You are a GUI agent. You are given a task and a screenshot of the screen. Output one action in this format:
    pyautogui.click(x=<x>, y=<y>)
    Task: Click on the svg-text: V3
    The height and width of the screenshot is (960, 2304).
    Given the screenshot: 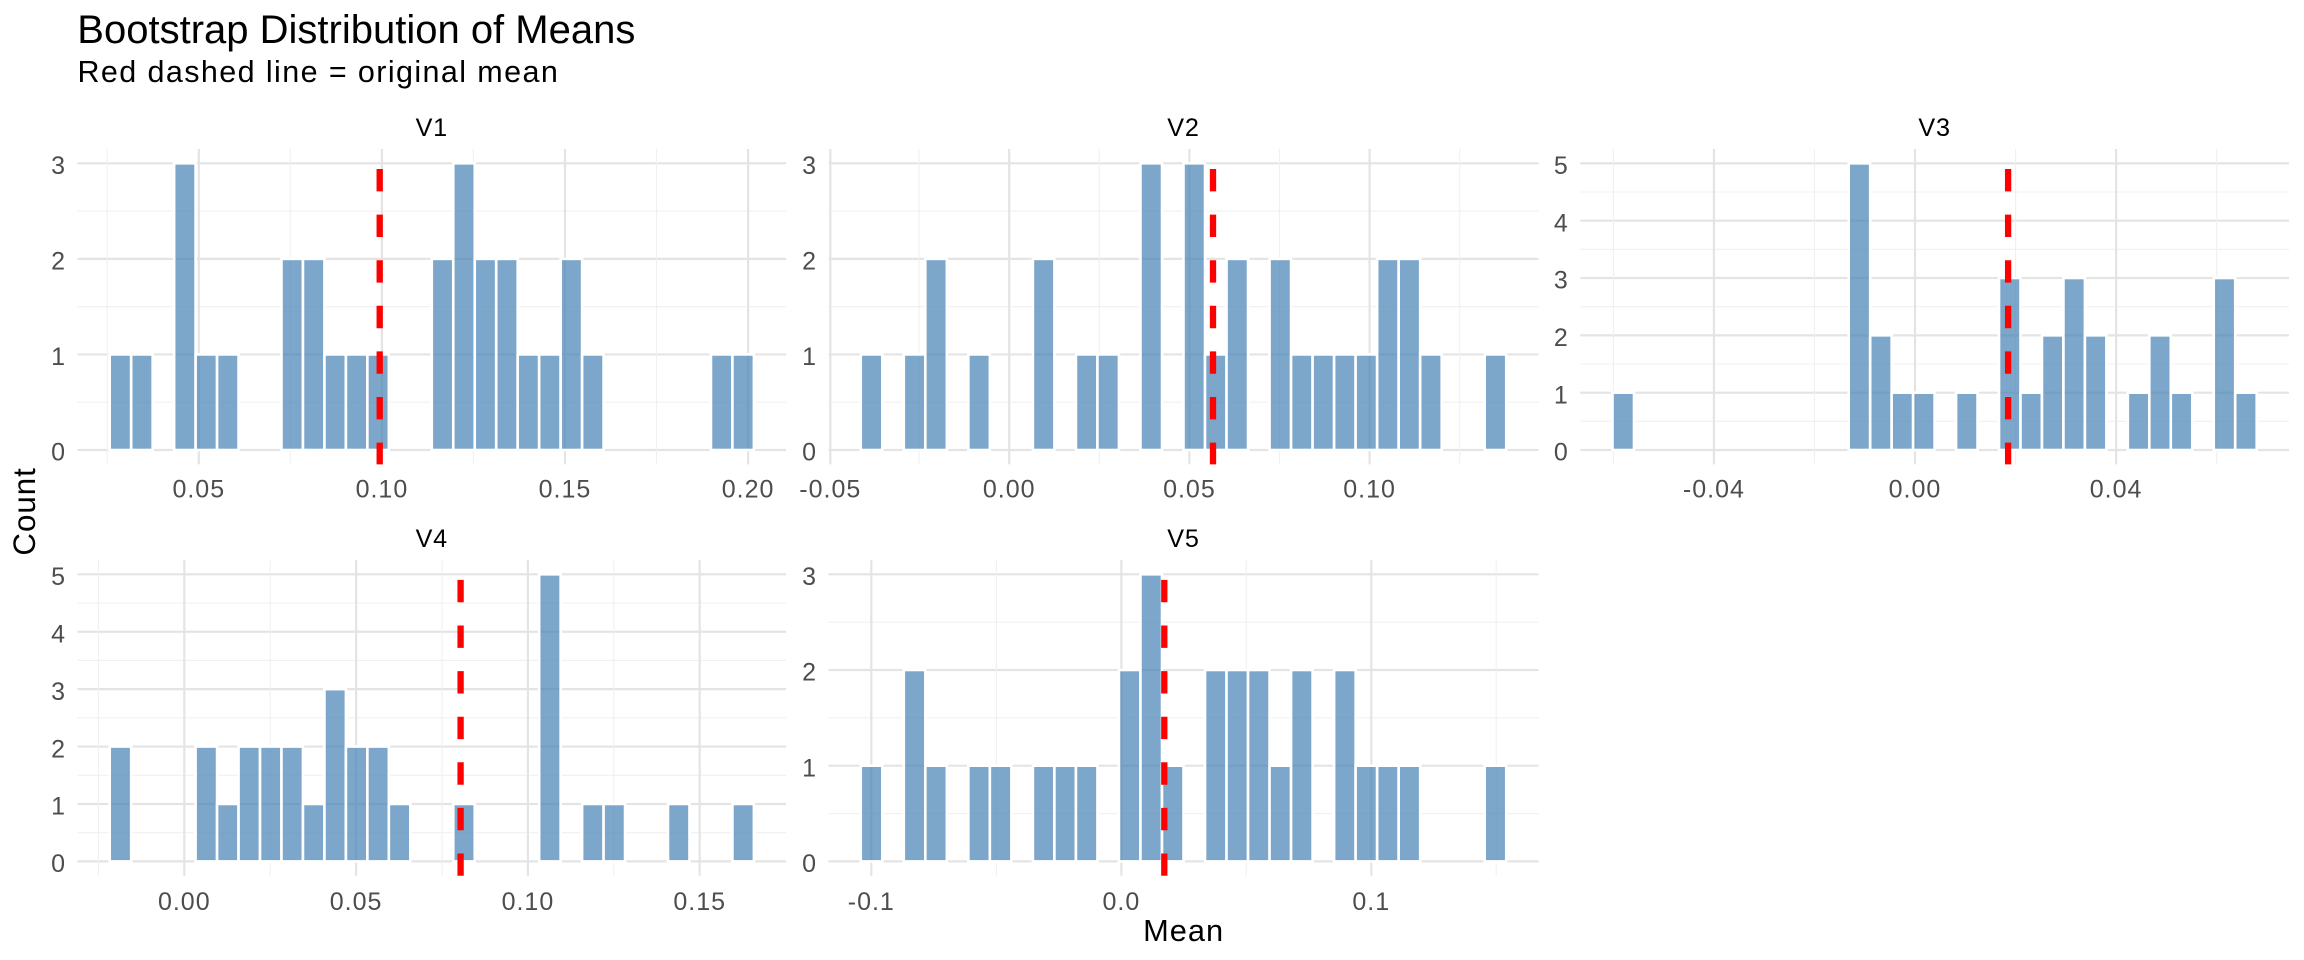 What is the action you would take?
    pyautogui.click(x=1934, y=128)
    